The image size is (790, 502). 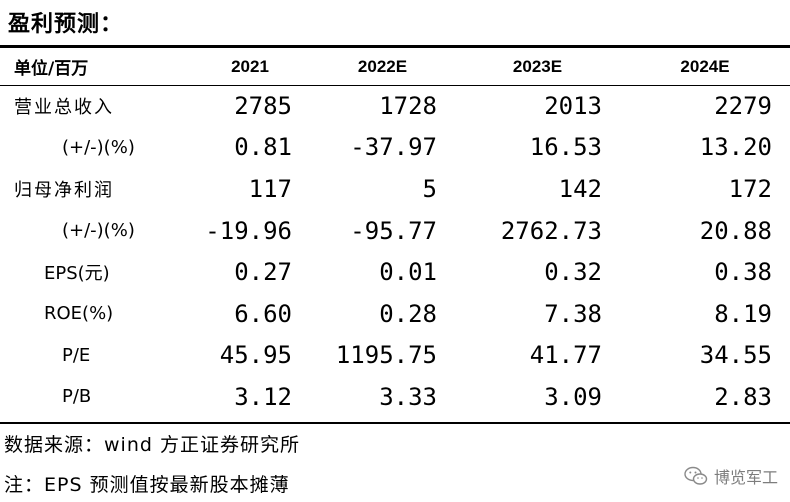 What do you see at coordinates (750, 188) in the screenshot?
I see `table-cell: 172` at bounding box center [750, 188].